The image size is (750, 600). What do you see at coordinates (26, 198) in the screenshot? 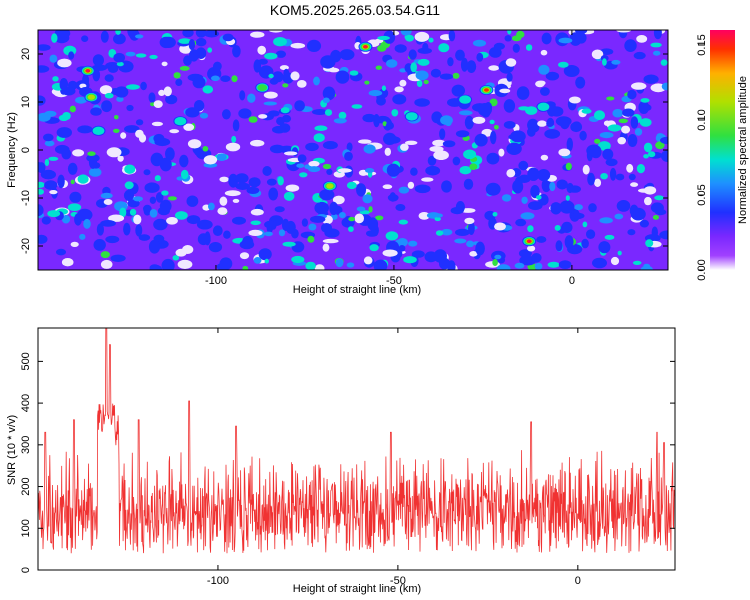
I see `y-tick-label: -10` at bounding box center [26, 198].